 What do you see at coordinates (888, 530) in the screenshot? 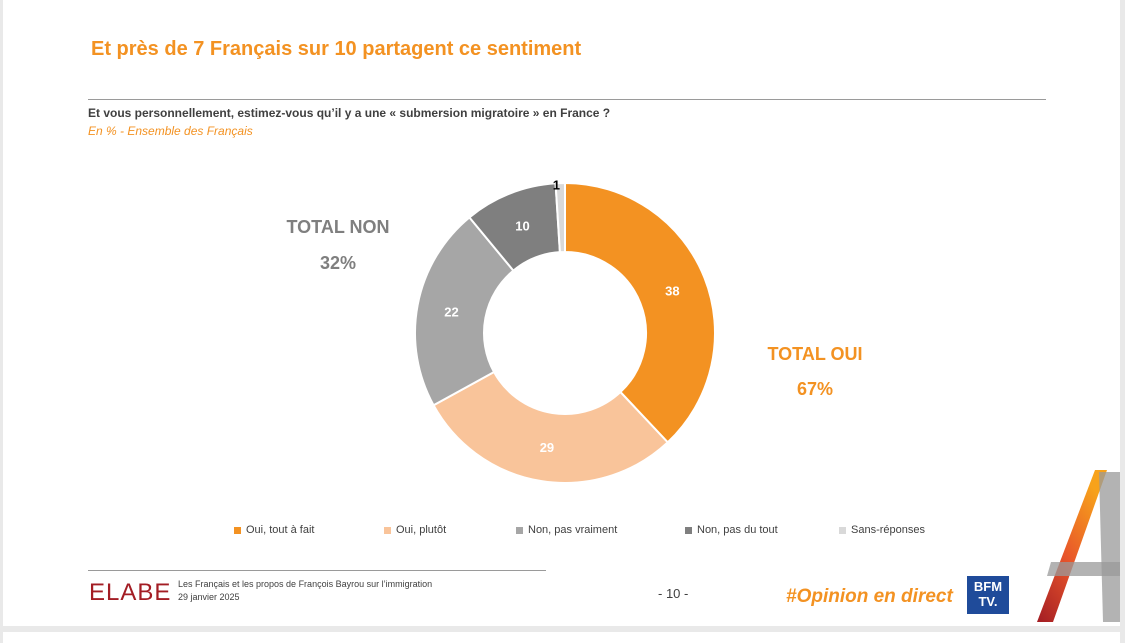
I see `legend-label: Sans-réponses` at bounding box center [888, 530].